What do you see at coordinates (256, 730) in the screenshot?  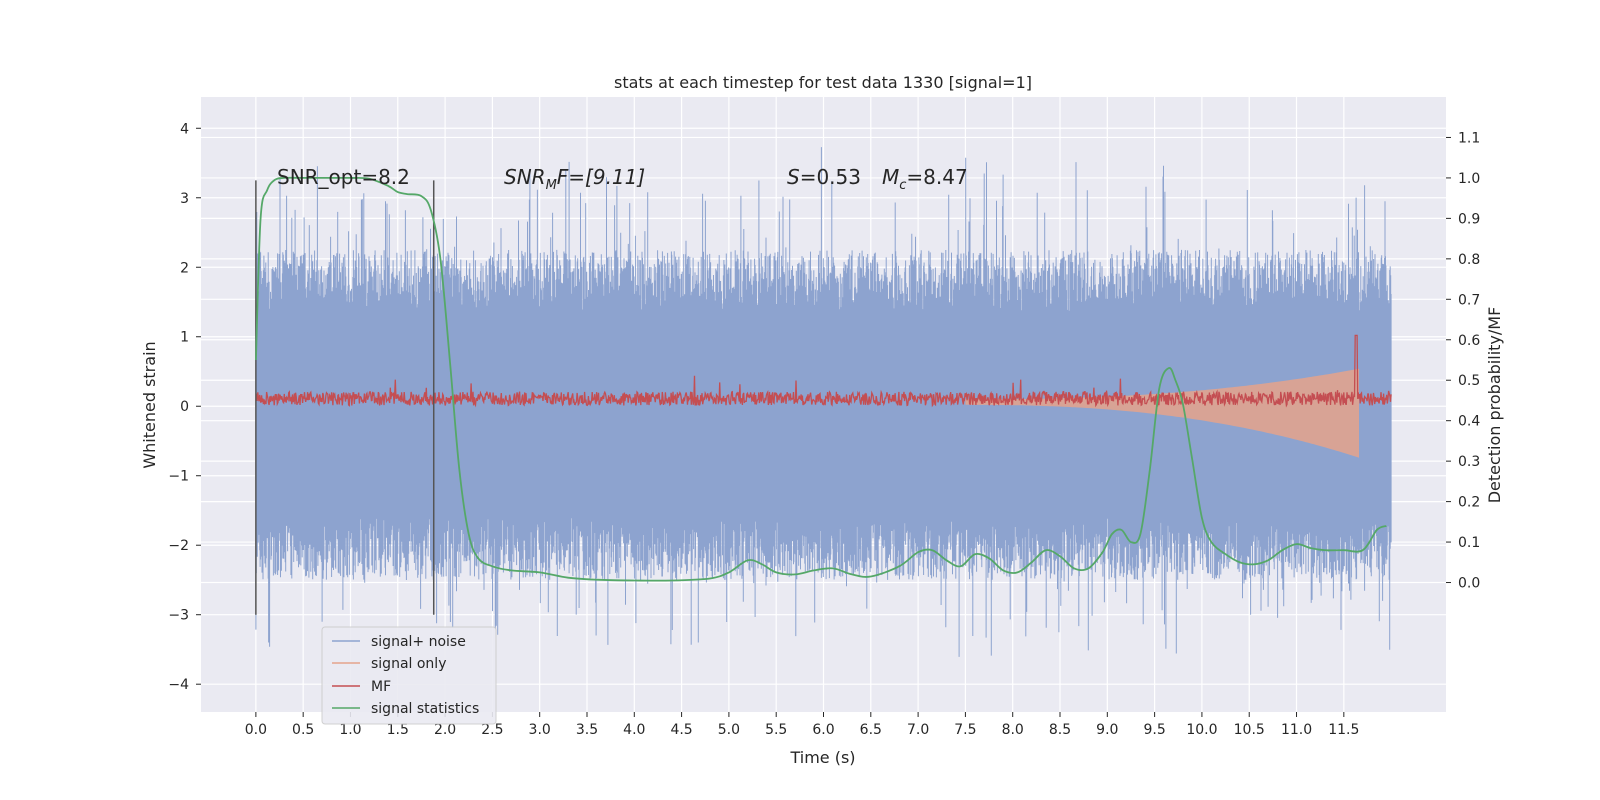 I see `x-tick-label-0: 0.0` at bounding box center [256, 730].